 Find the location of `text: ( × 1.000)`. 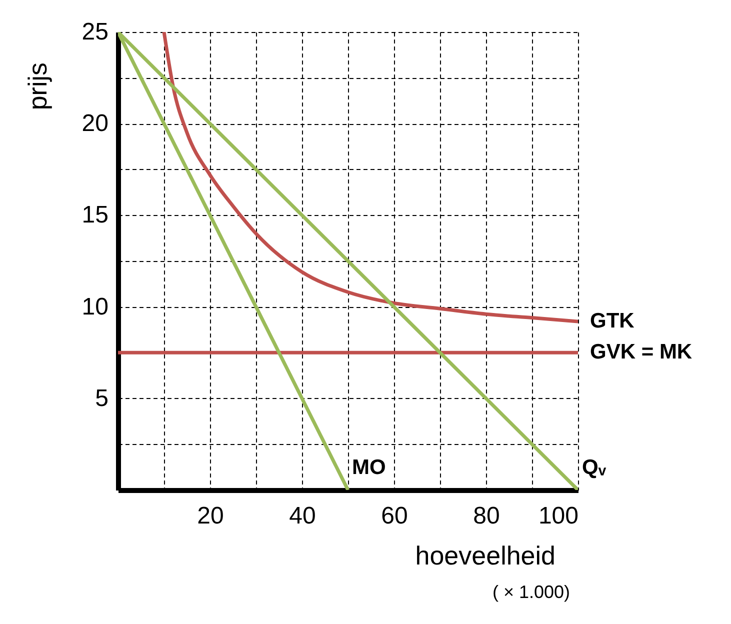

text: ( × 1.000) is located at coordinates (530, 592).